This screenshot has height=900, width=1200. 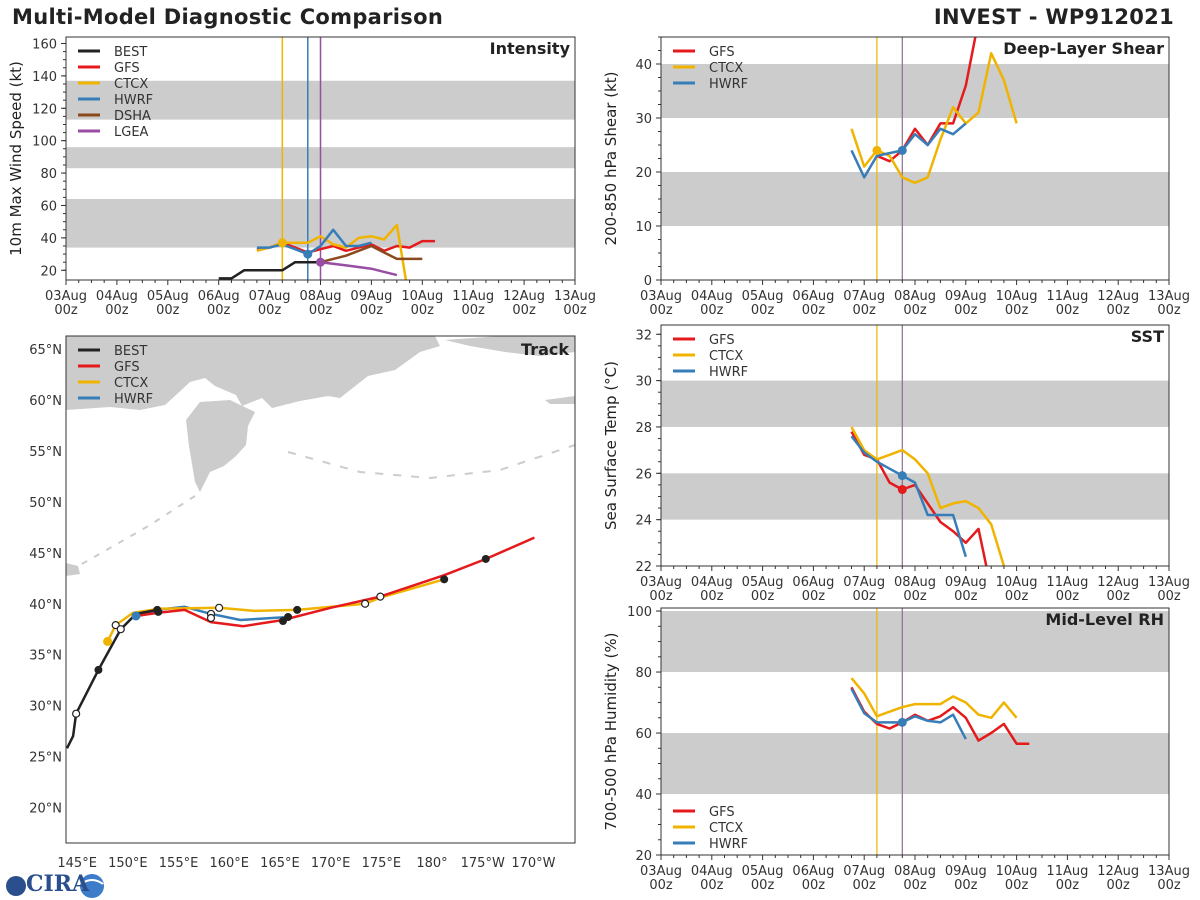 I want to click on series-line-ctcx, so click(x=934, y=698).